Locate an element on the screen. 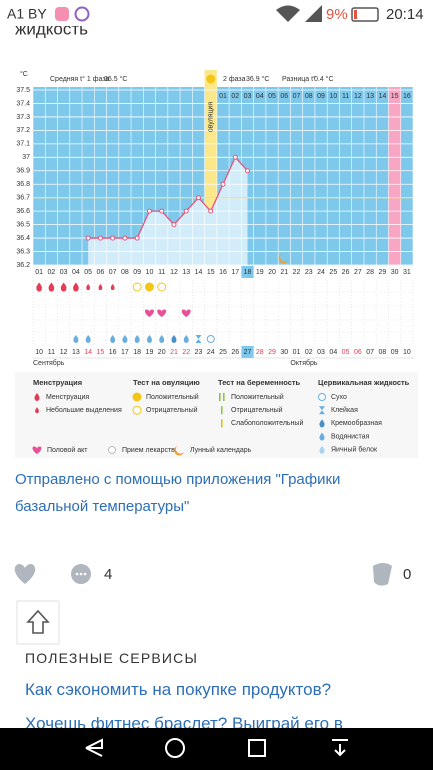 Image resolution: width=433 pixels, height=770 pixels. date: 06 is located at coordinates (358, 352).